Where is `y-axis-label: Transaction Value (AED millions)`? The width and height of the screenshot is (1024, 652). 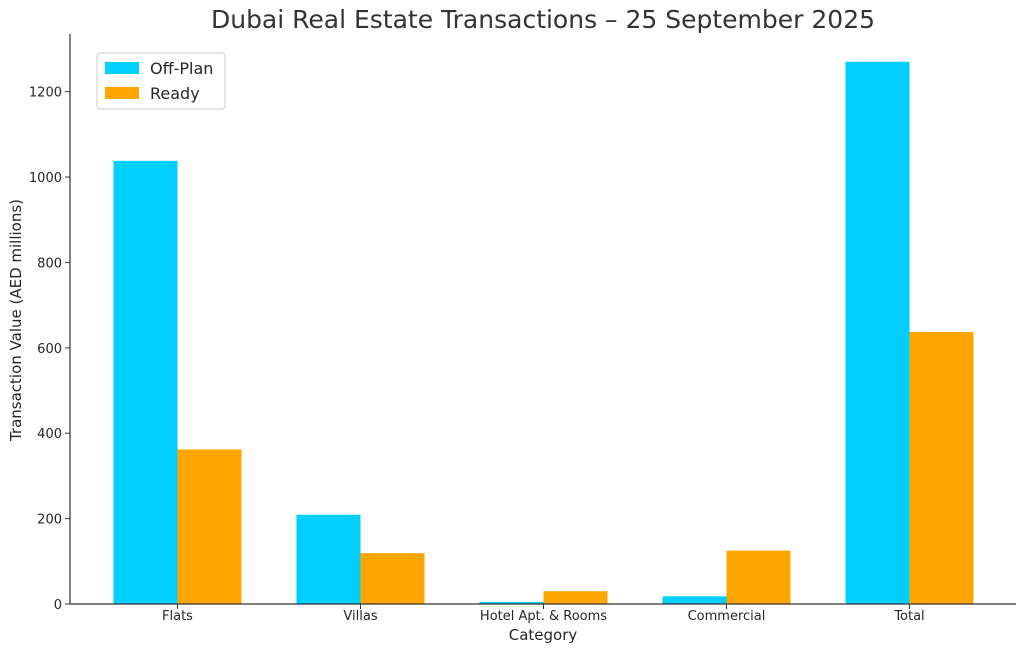
y-axis-label: Transaction Value (AED millions) is located at coordinates (16, 320).